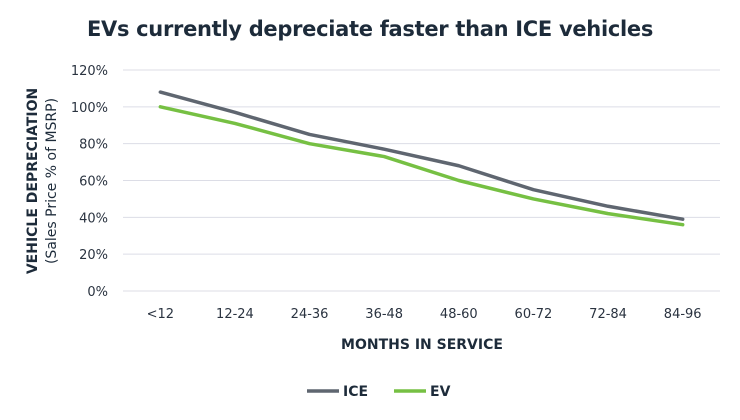  Describe the element at coordinates (97, 292) in the screenshot. I see `y-tick-label: 0%` at that location.